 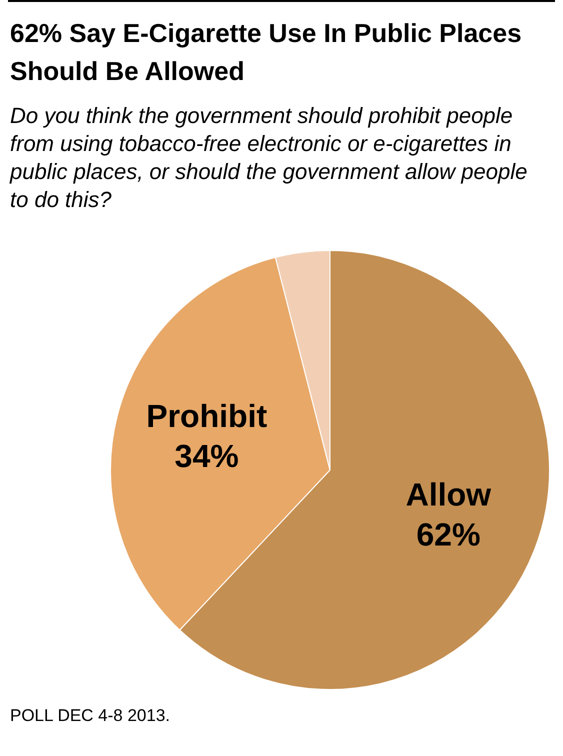 I want to click on slice-label: Prohibit, so click(x=207, y=416).